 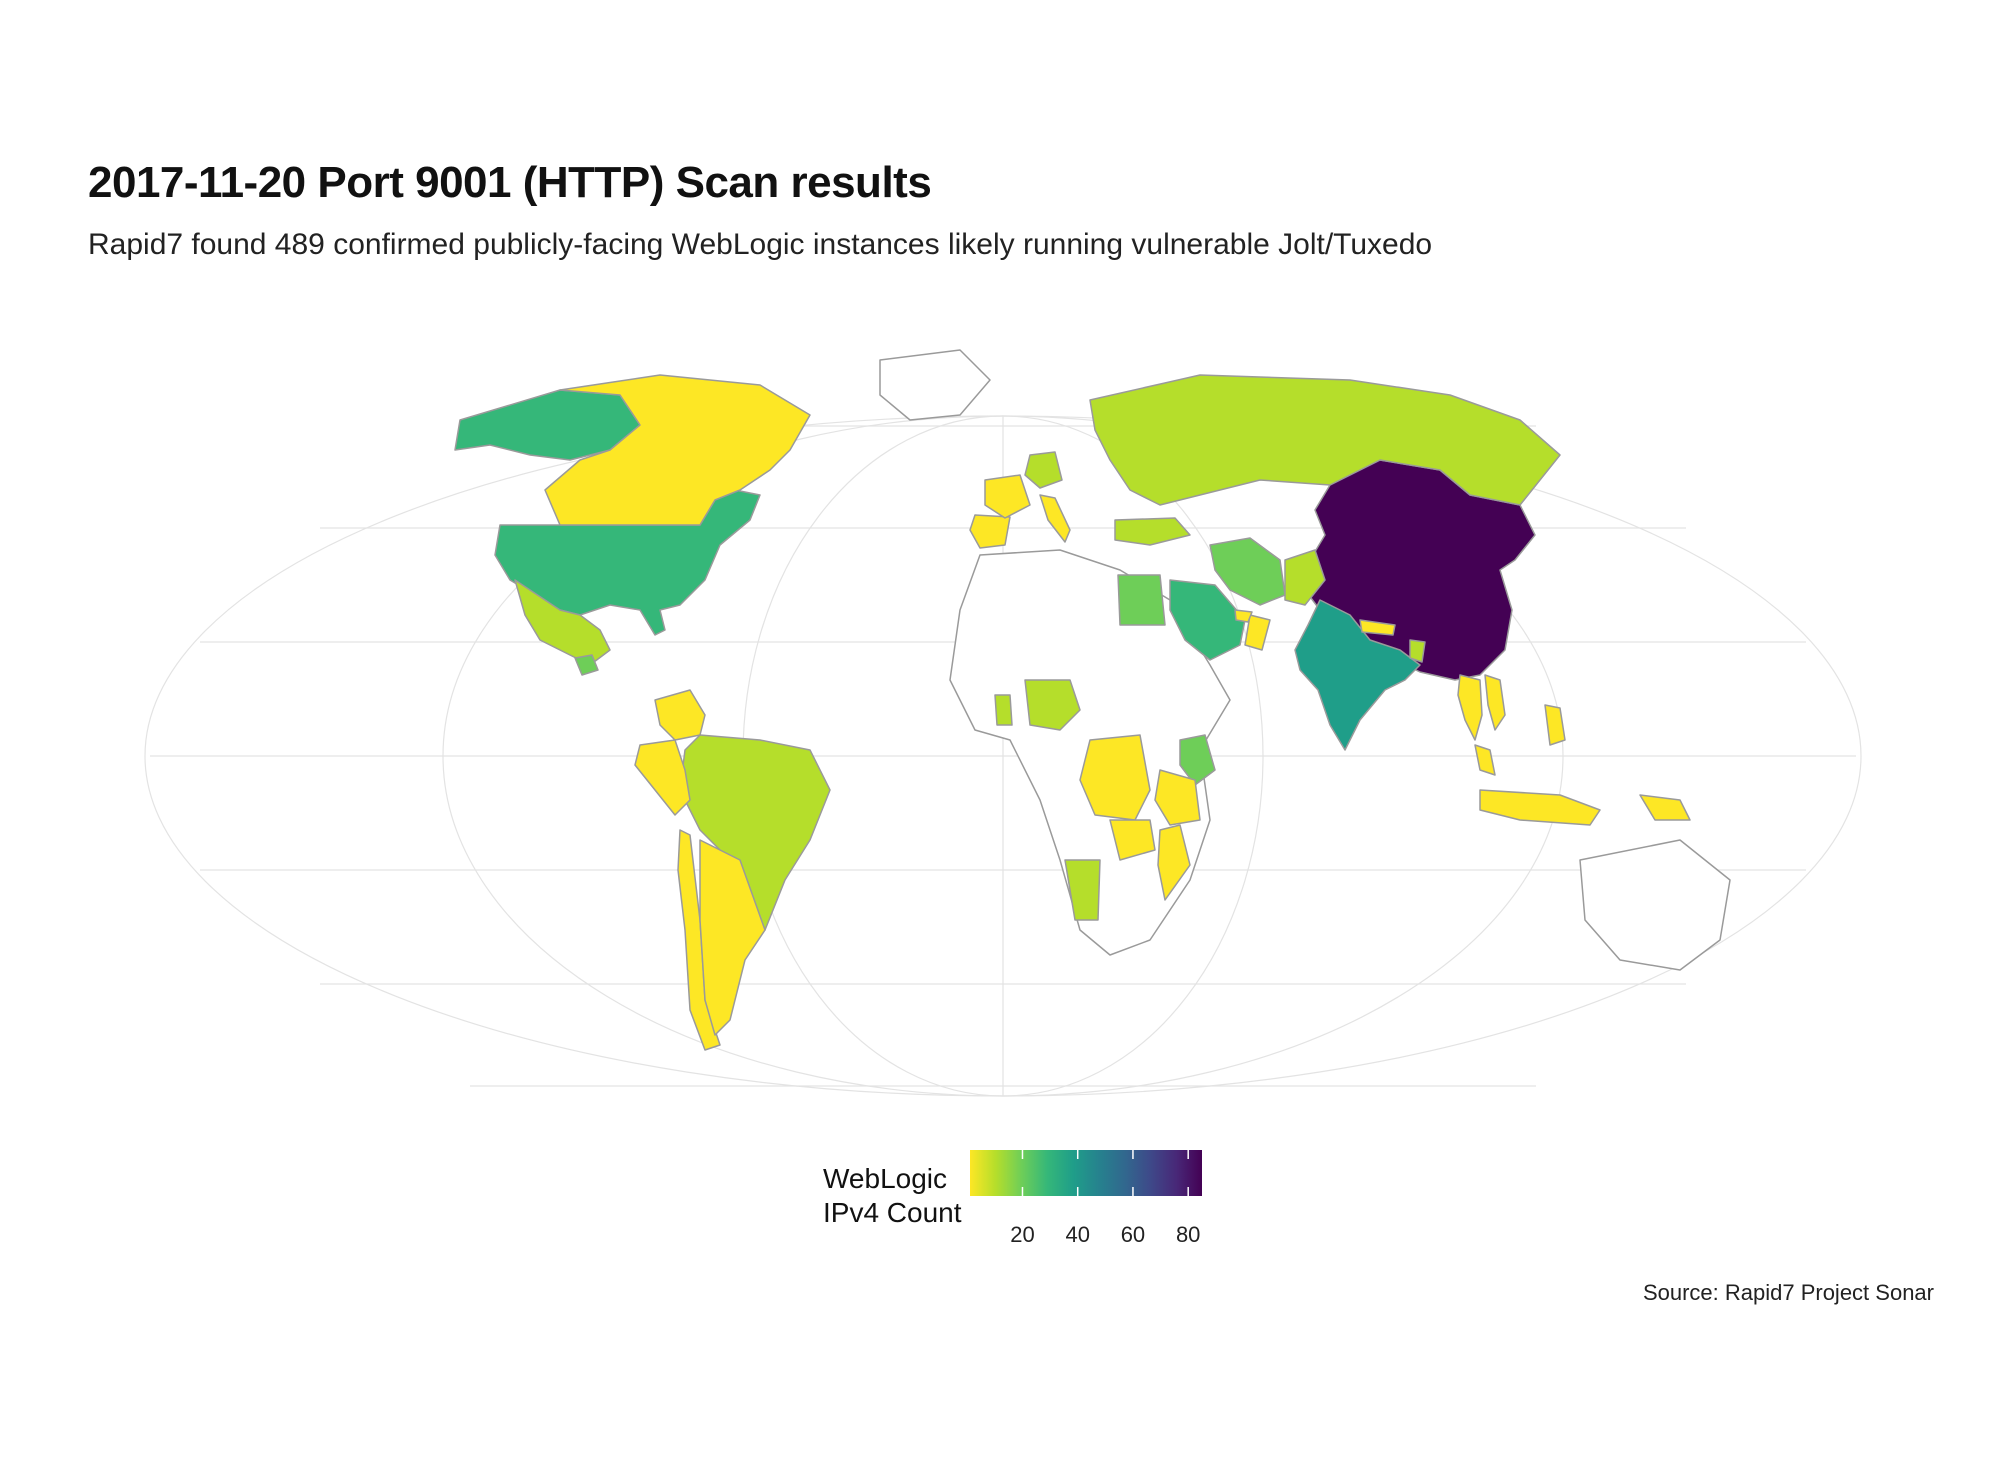 What do you see at coordinates (1043, 470) in the screenshot?
I see `country-germany` at bounding box center [1043, 470].